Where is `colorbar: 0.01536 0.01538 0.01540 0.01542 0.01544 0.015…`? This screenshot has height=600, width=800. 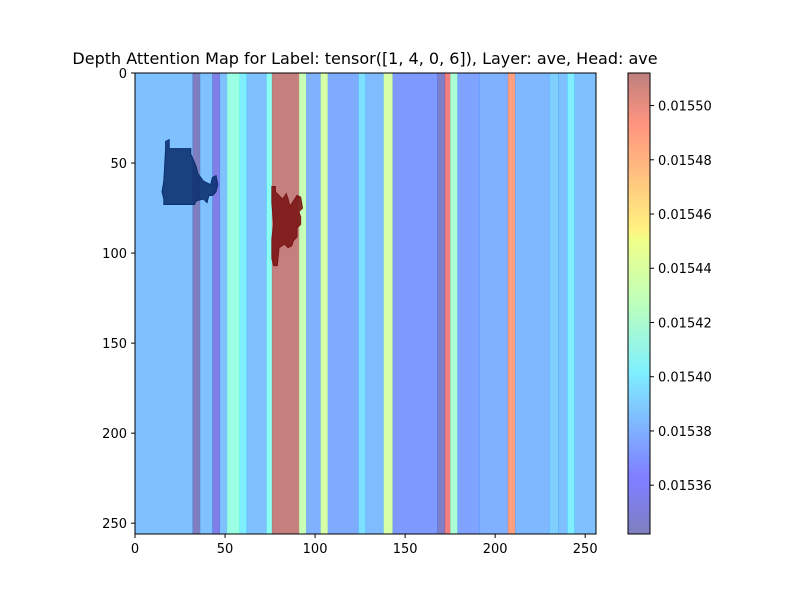
colorbar: 0.01536 0.01538 0.01540 0.01542 0.01544 0.015… is located at coordinates (669, 303).